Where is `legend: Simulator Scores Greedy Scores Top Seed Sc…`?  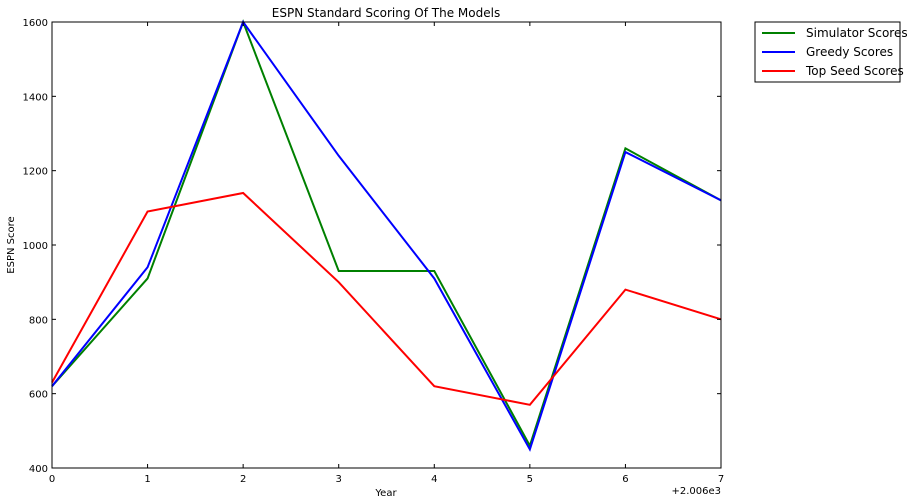
legend: Simulator Scores Greedy Scores Top Seed Sc… is located at coordinates (830, 52).